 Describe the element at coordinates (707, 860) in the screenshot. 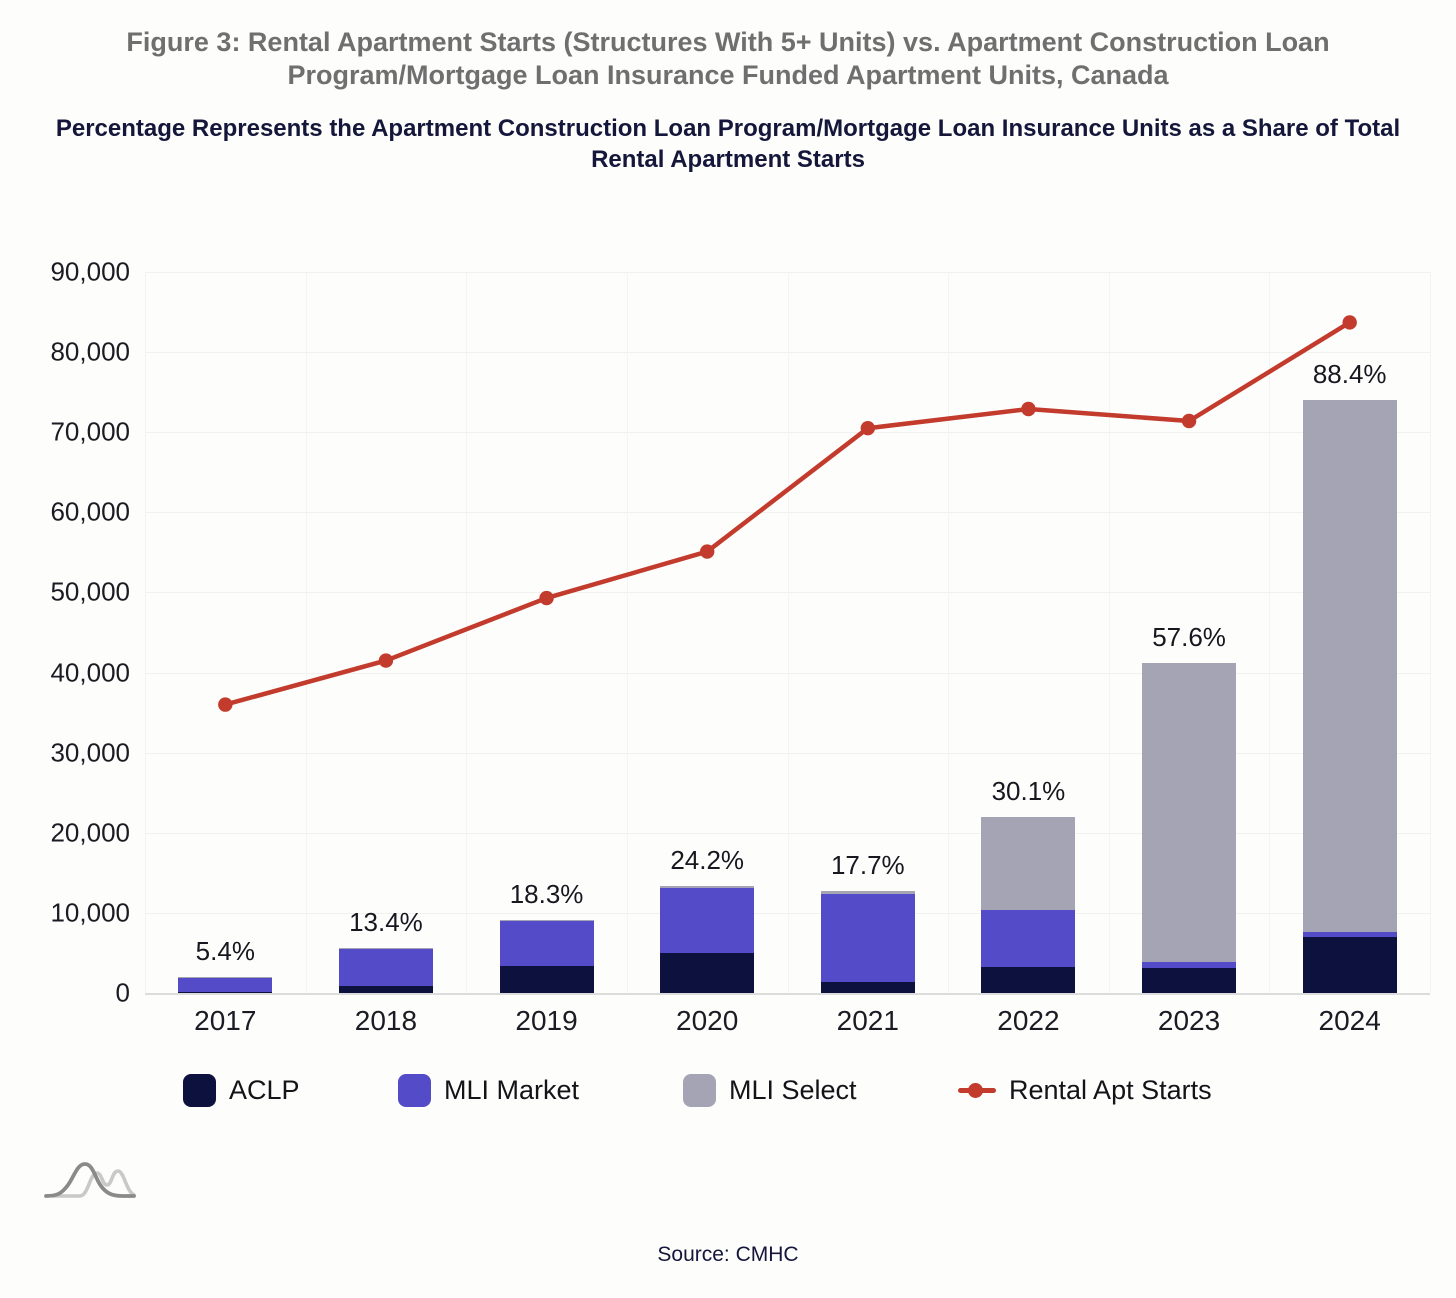

I see `percent-label-2020: 24.2%` at that location.